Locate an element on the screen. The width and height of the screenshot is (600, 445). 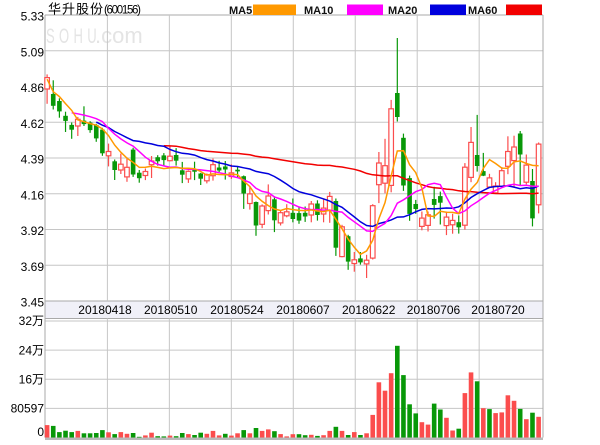
svg-text: 4.16 is located at coordinates (33, 195).